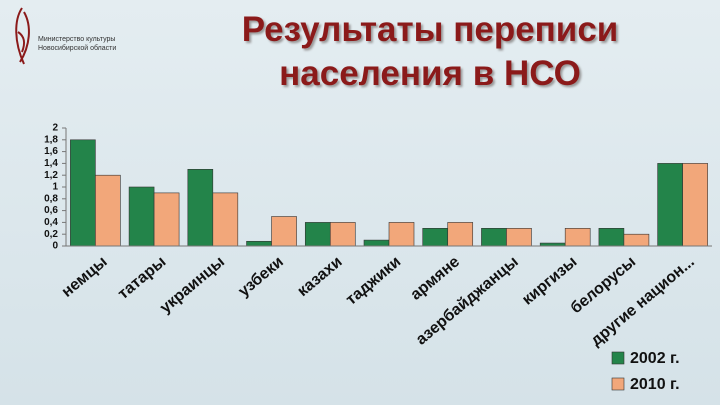  Describe the element at coordinates (467, 300) in the screenshot. I see `x-tick-label: азербайджанцы` at that location.